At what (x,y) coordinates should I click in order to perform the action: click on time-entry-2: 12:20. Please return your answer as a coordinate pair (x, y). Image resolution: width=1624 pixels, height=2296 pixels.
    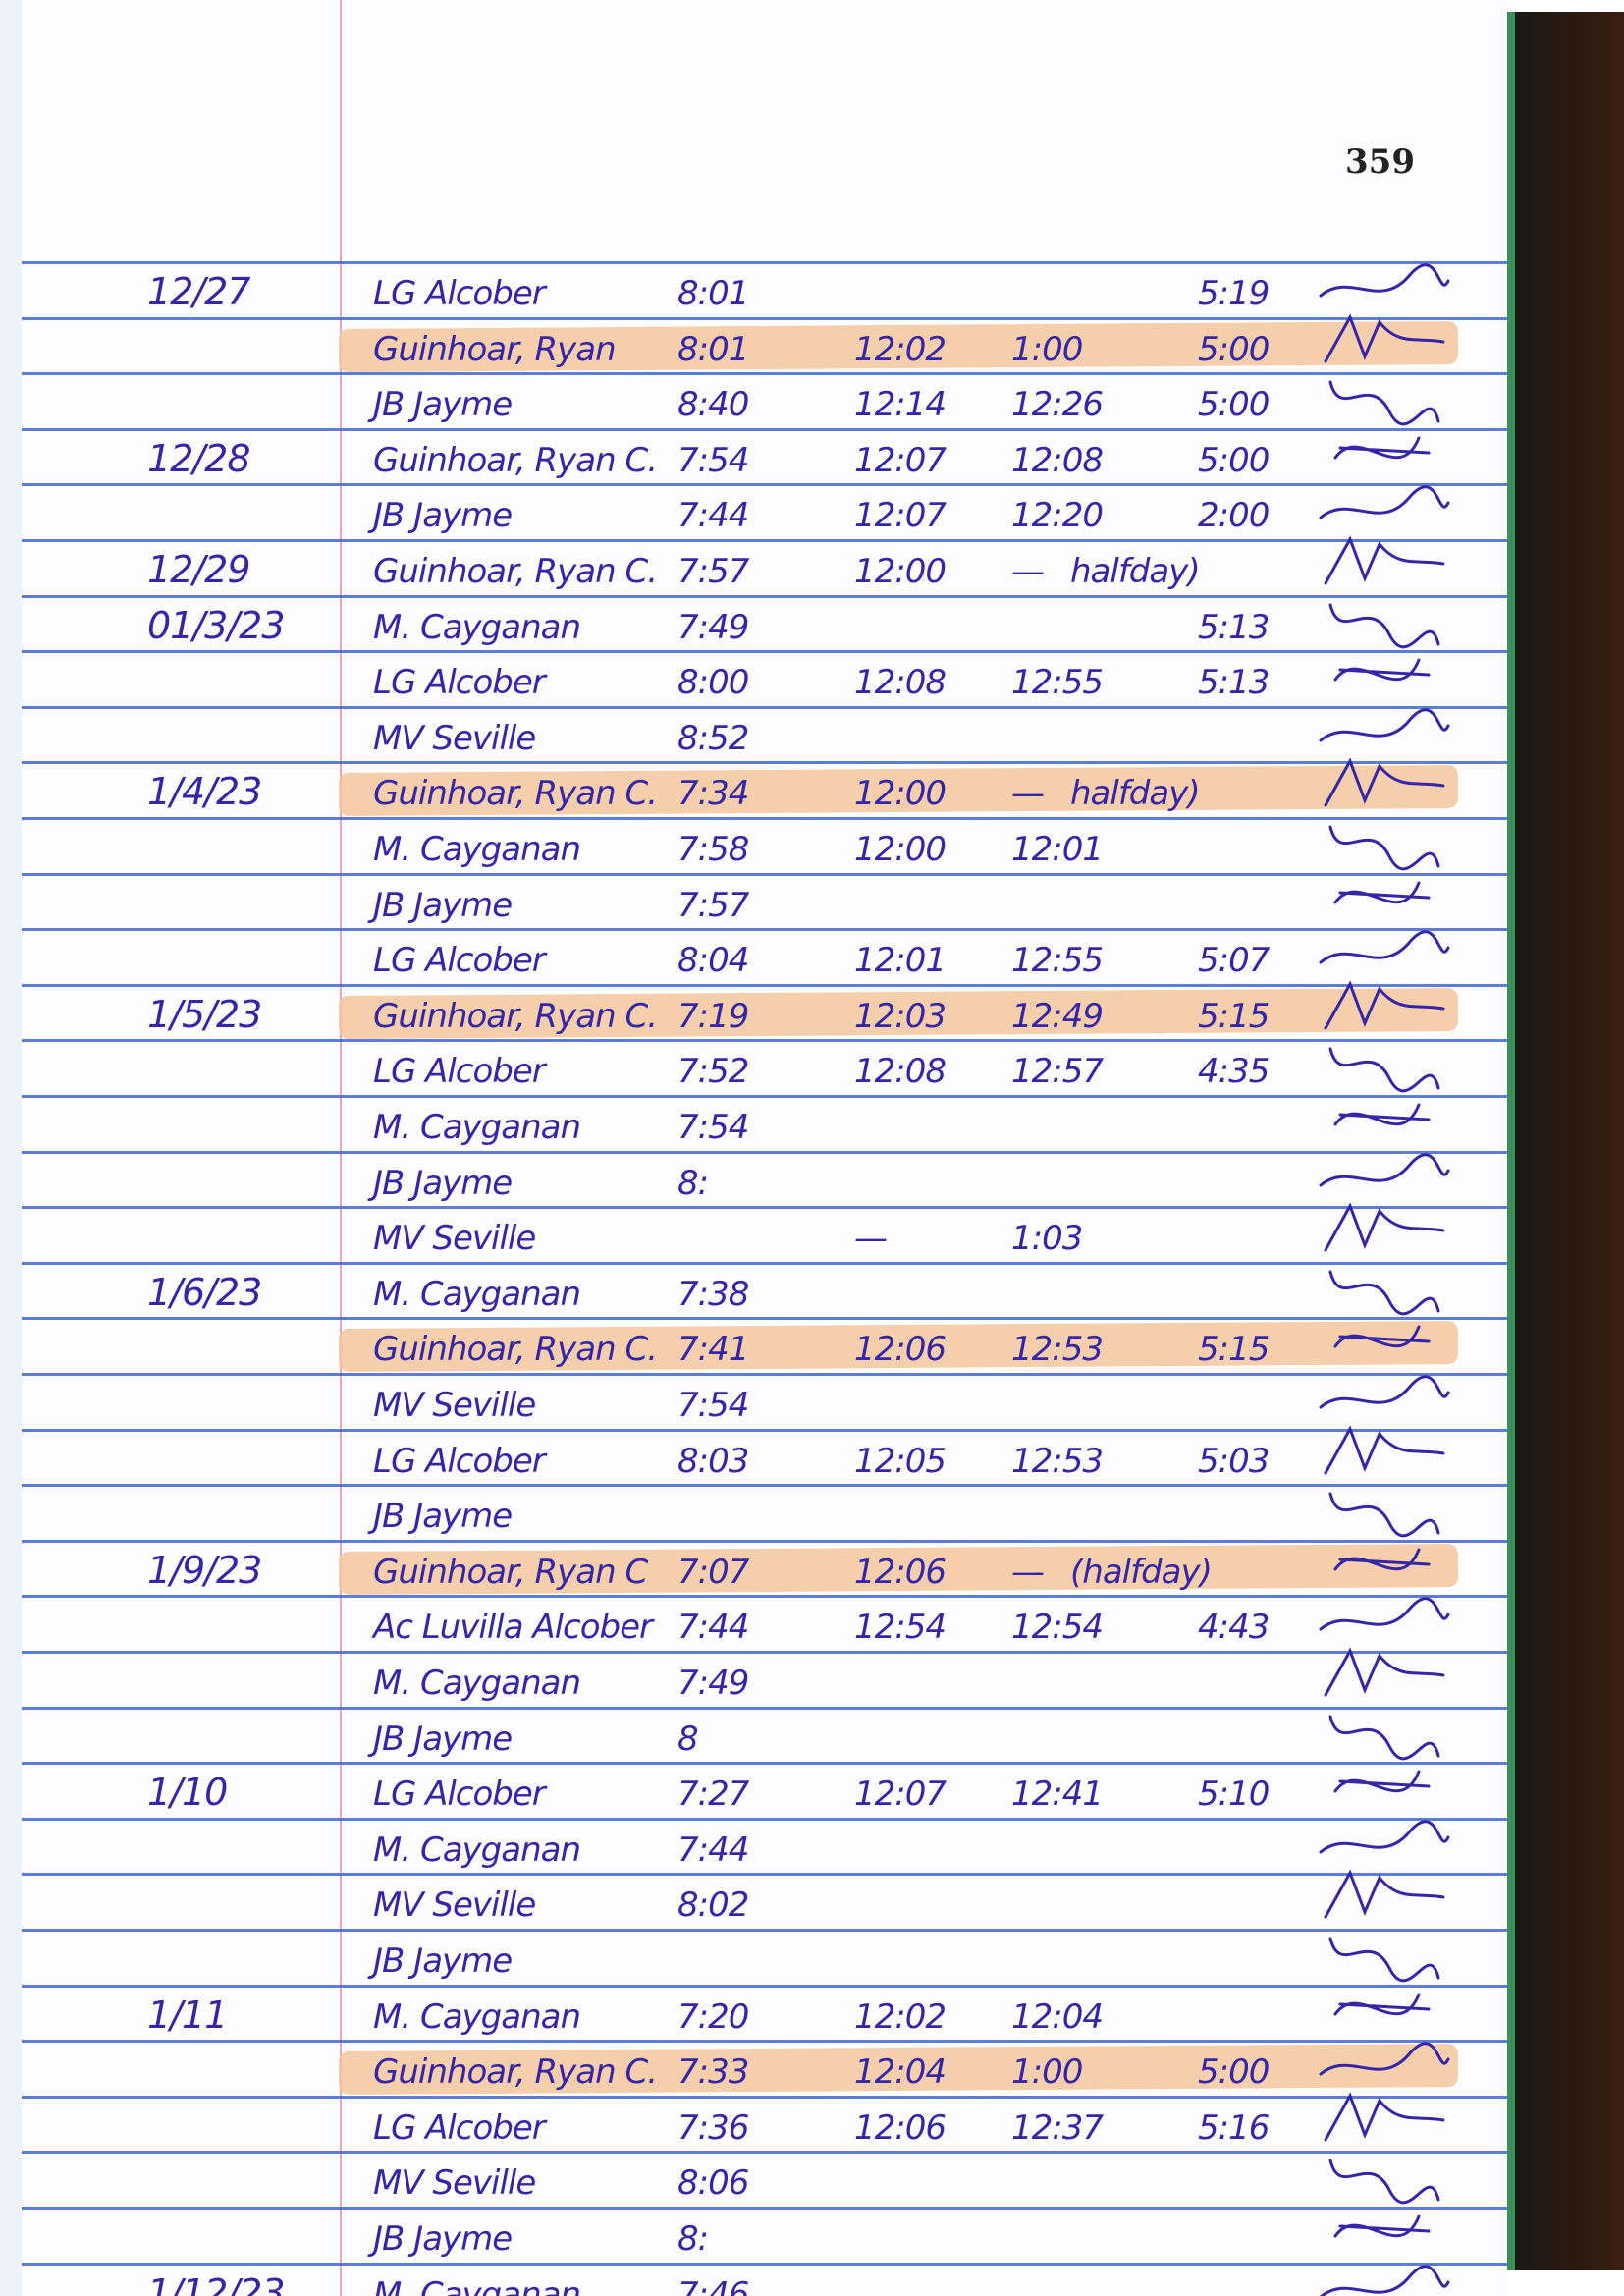
    Looking at the image, I should click on (1057, 516).